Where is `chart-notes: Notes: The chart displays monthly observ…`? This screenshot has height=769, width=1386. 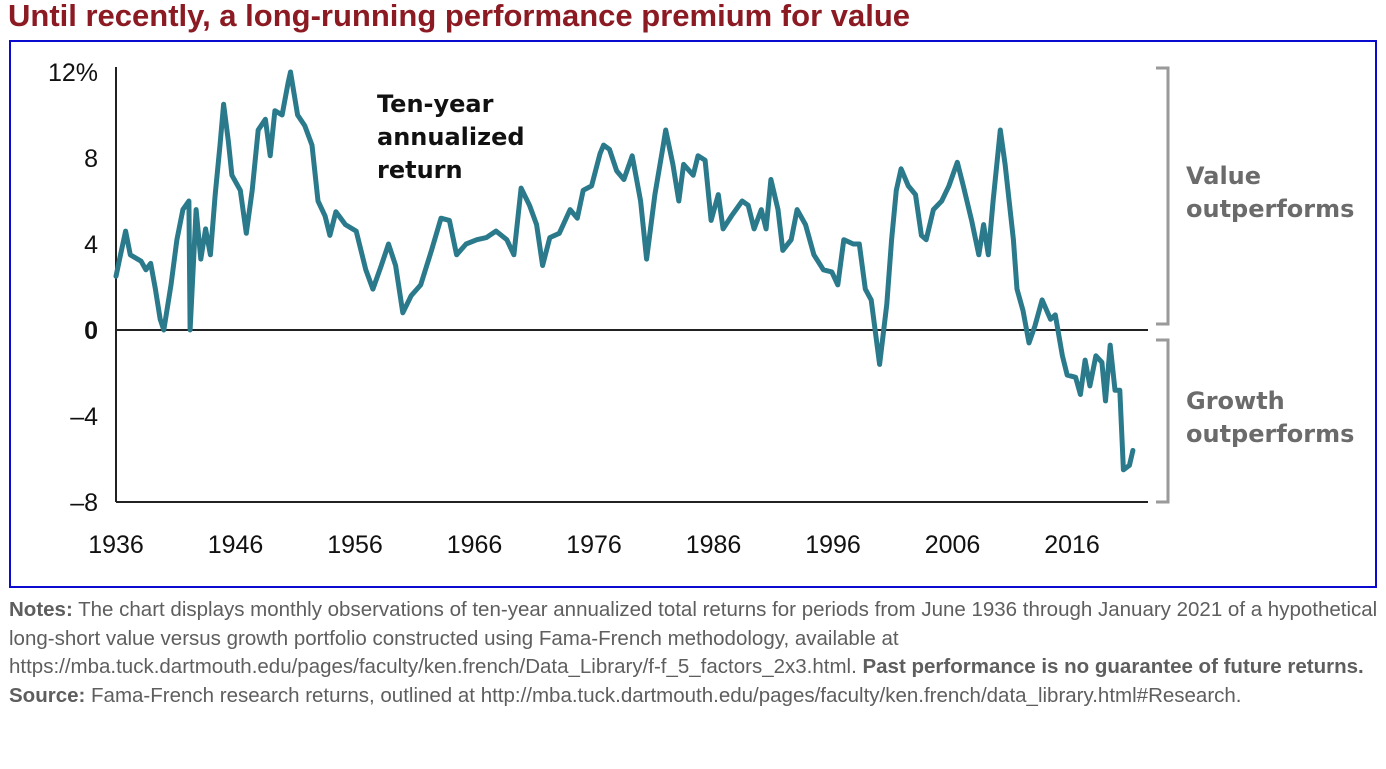 chart-notes: Notes: The chart displays monthly observ… is located at coordinates (694, 653).